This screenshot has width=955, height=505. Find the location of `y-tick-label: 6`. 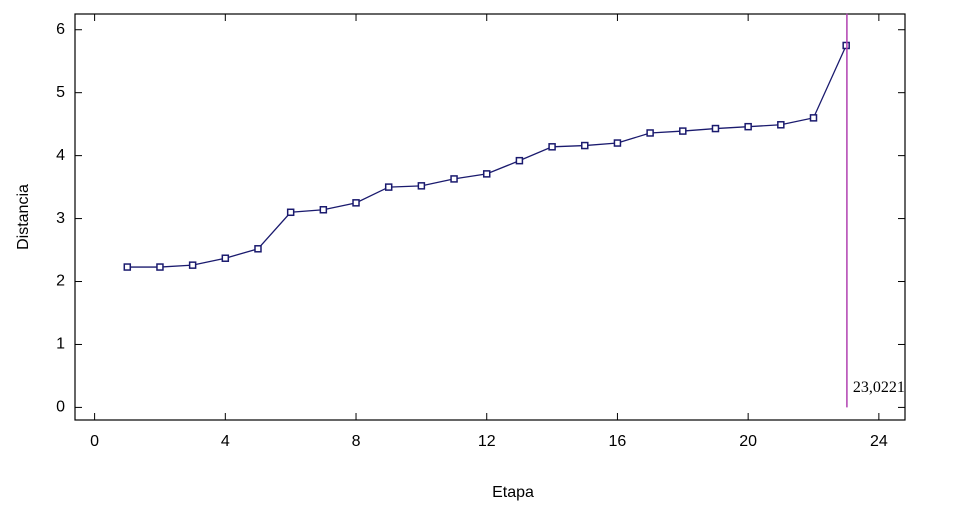

y-tick-label: 6 is located at coordinates (60, 29).